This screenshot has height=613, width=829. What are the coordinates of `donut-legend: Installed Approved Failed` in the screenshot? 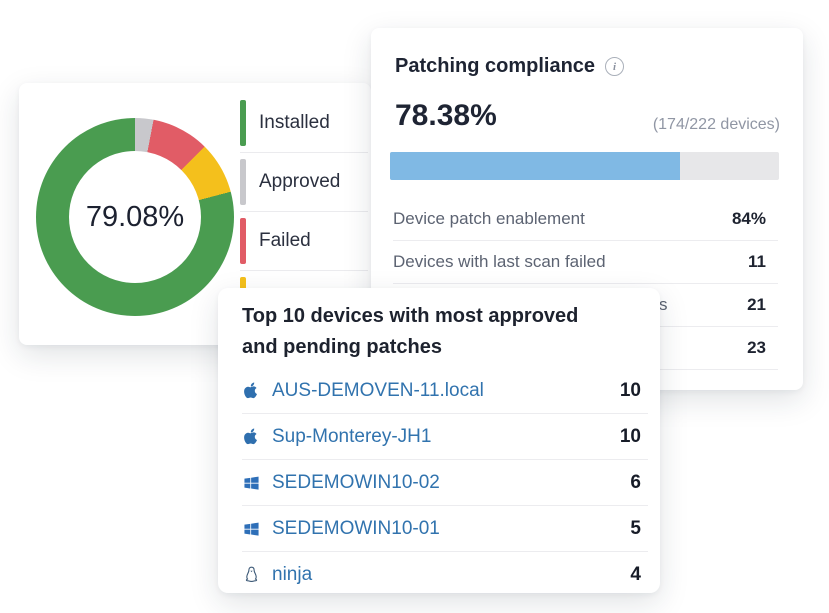 It's located at (304, 211).